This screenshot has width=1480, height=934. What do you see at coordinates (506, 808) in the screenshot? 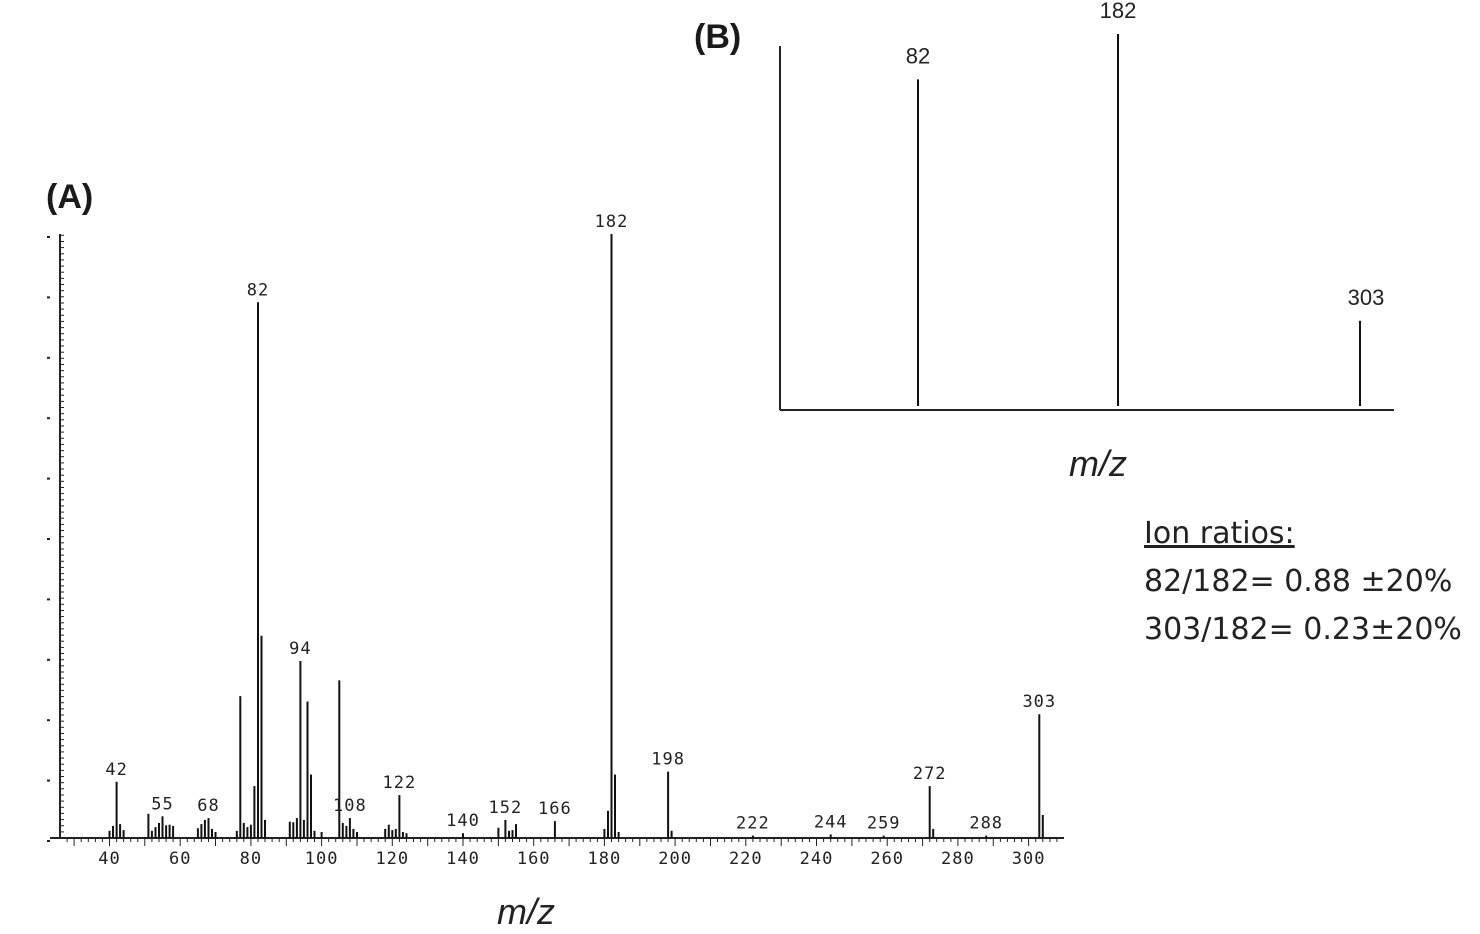
I see `panel-a-peak-label-152: 152` at bounding box center [506, 808].